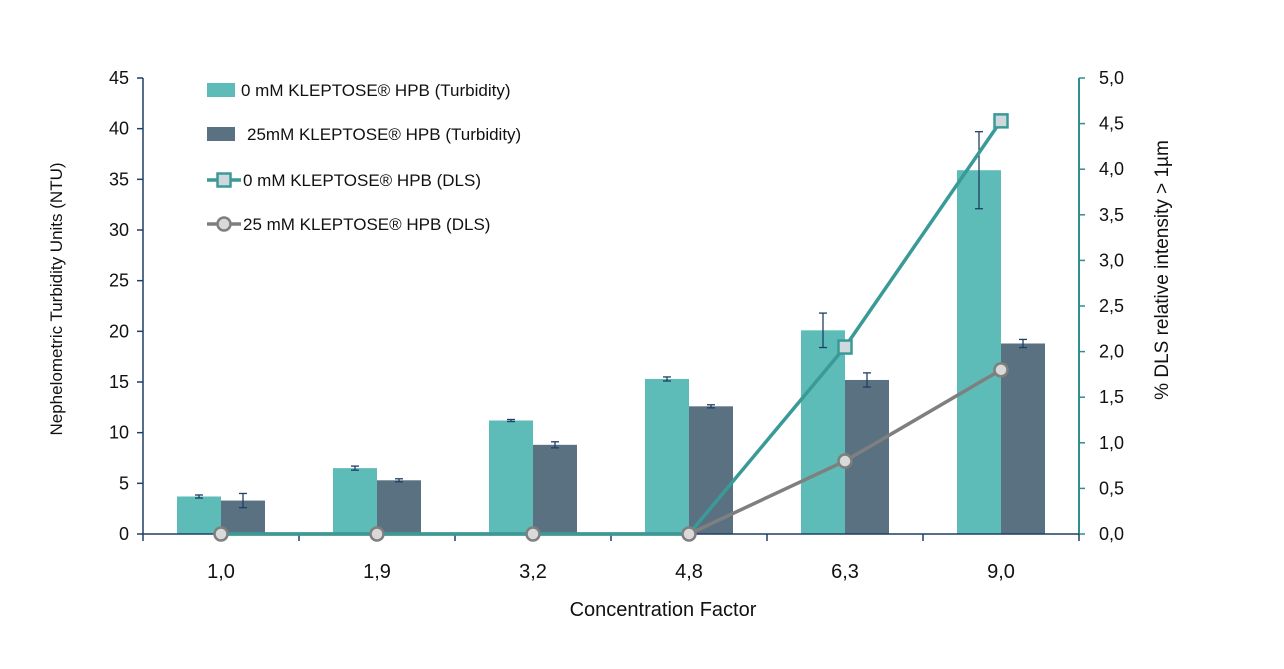 The width and height of the screenshot is (1284, 669). I want to click on x-tick-label: 6,3, so click(845, 572).